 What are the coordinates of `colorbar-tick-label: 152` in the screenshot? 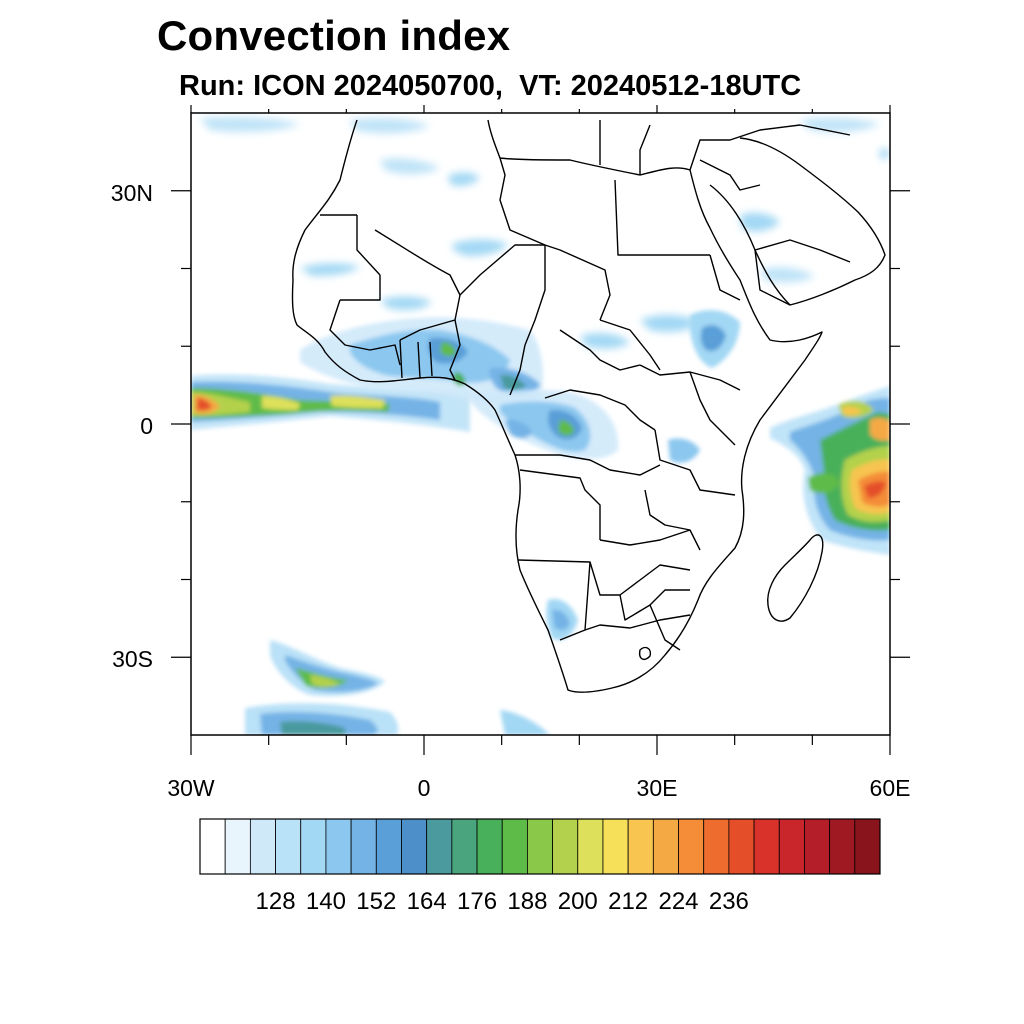 It's located at (376, 901).